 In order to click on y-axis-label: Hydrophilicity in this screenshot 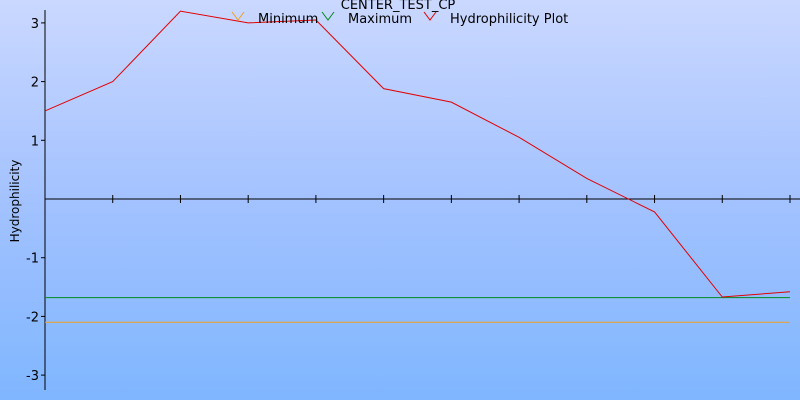, I will do `click(15, 201)`.